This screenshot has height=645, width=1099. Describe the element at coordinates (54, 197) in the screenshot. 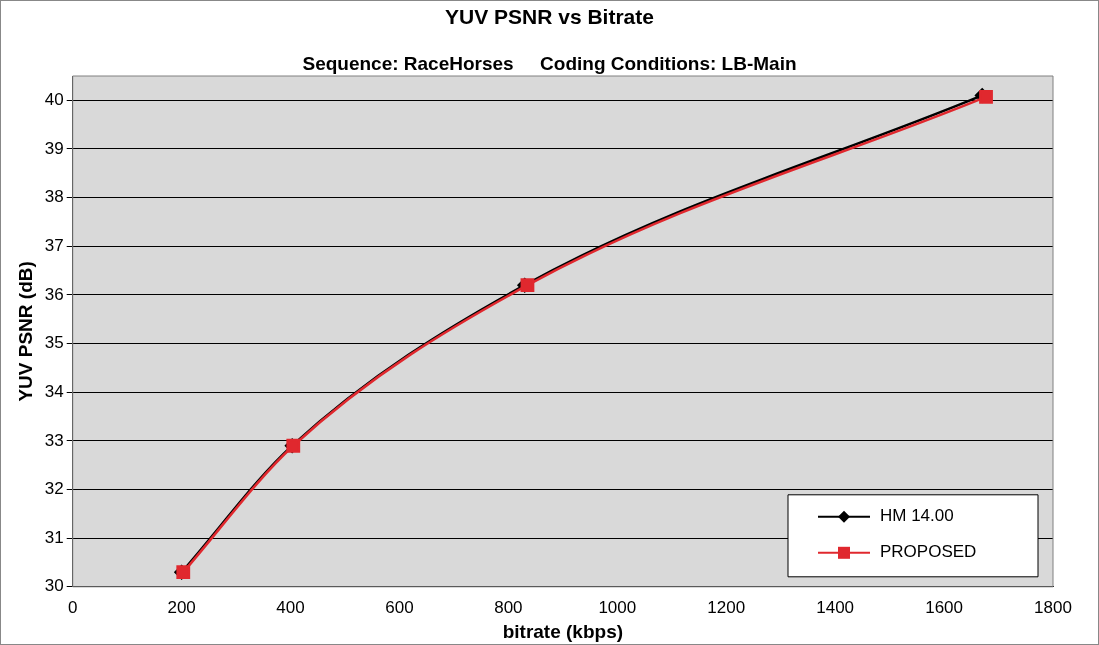

I see `y-tick-label: 38` at that location.